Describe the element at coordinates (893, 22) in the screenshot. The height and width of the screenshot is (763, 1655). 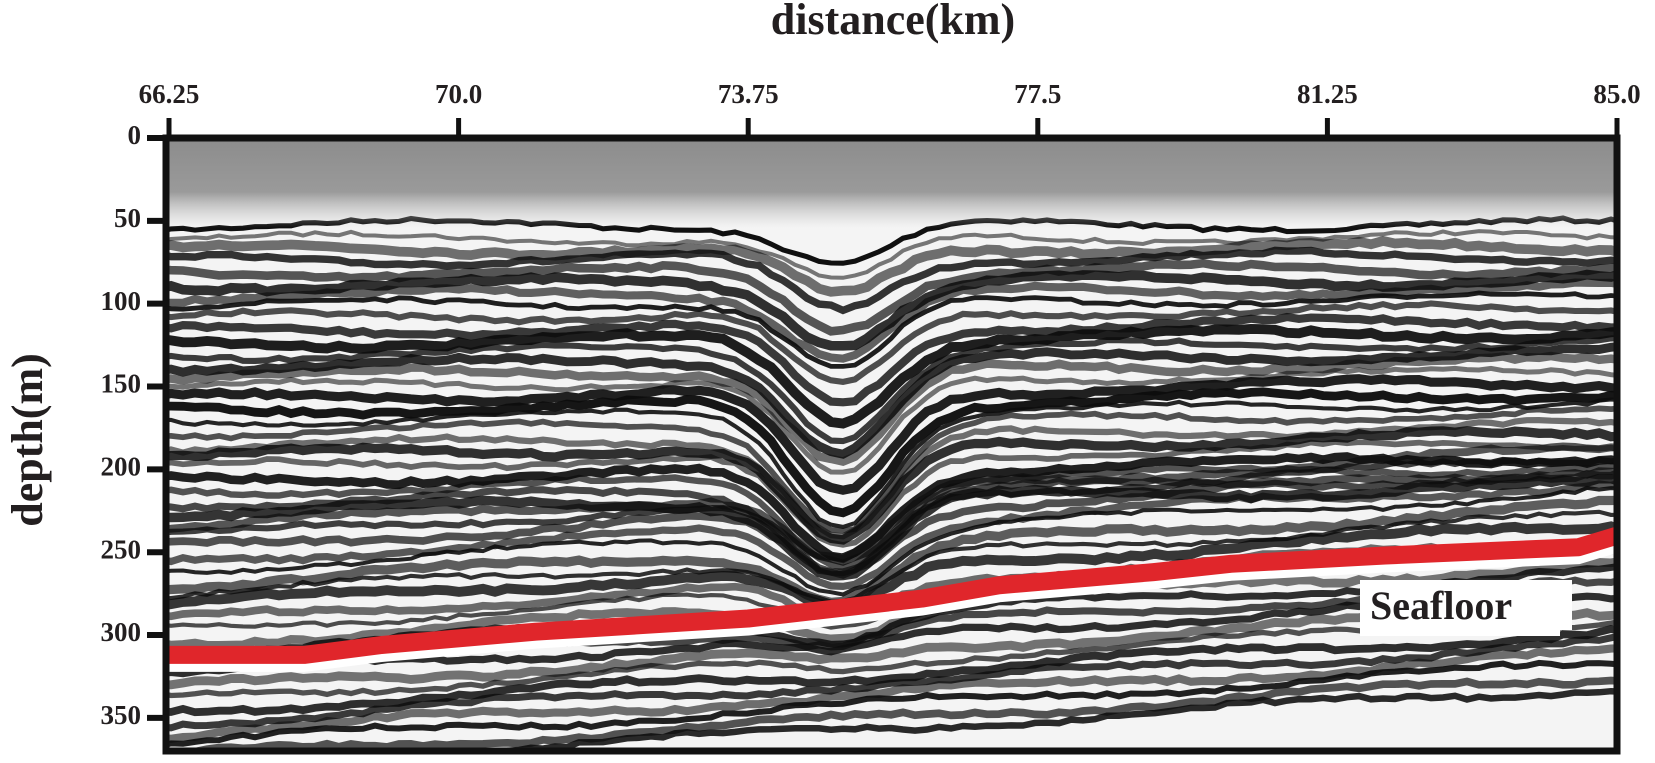
I see `x-axis-title: distance(km)` at that location.